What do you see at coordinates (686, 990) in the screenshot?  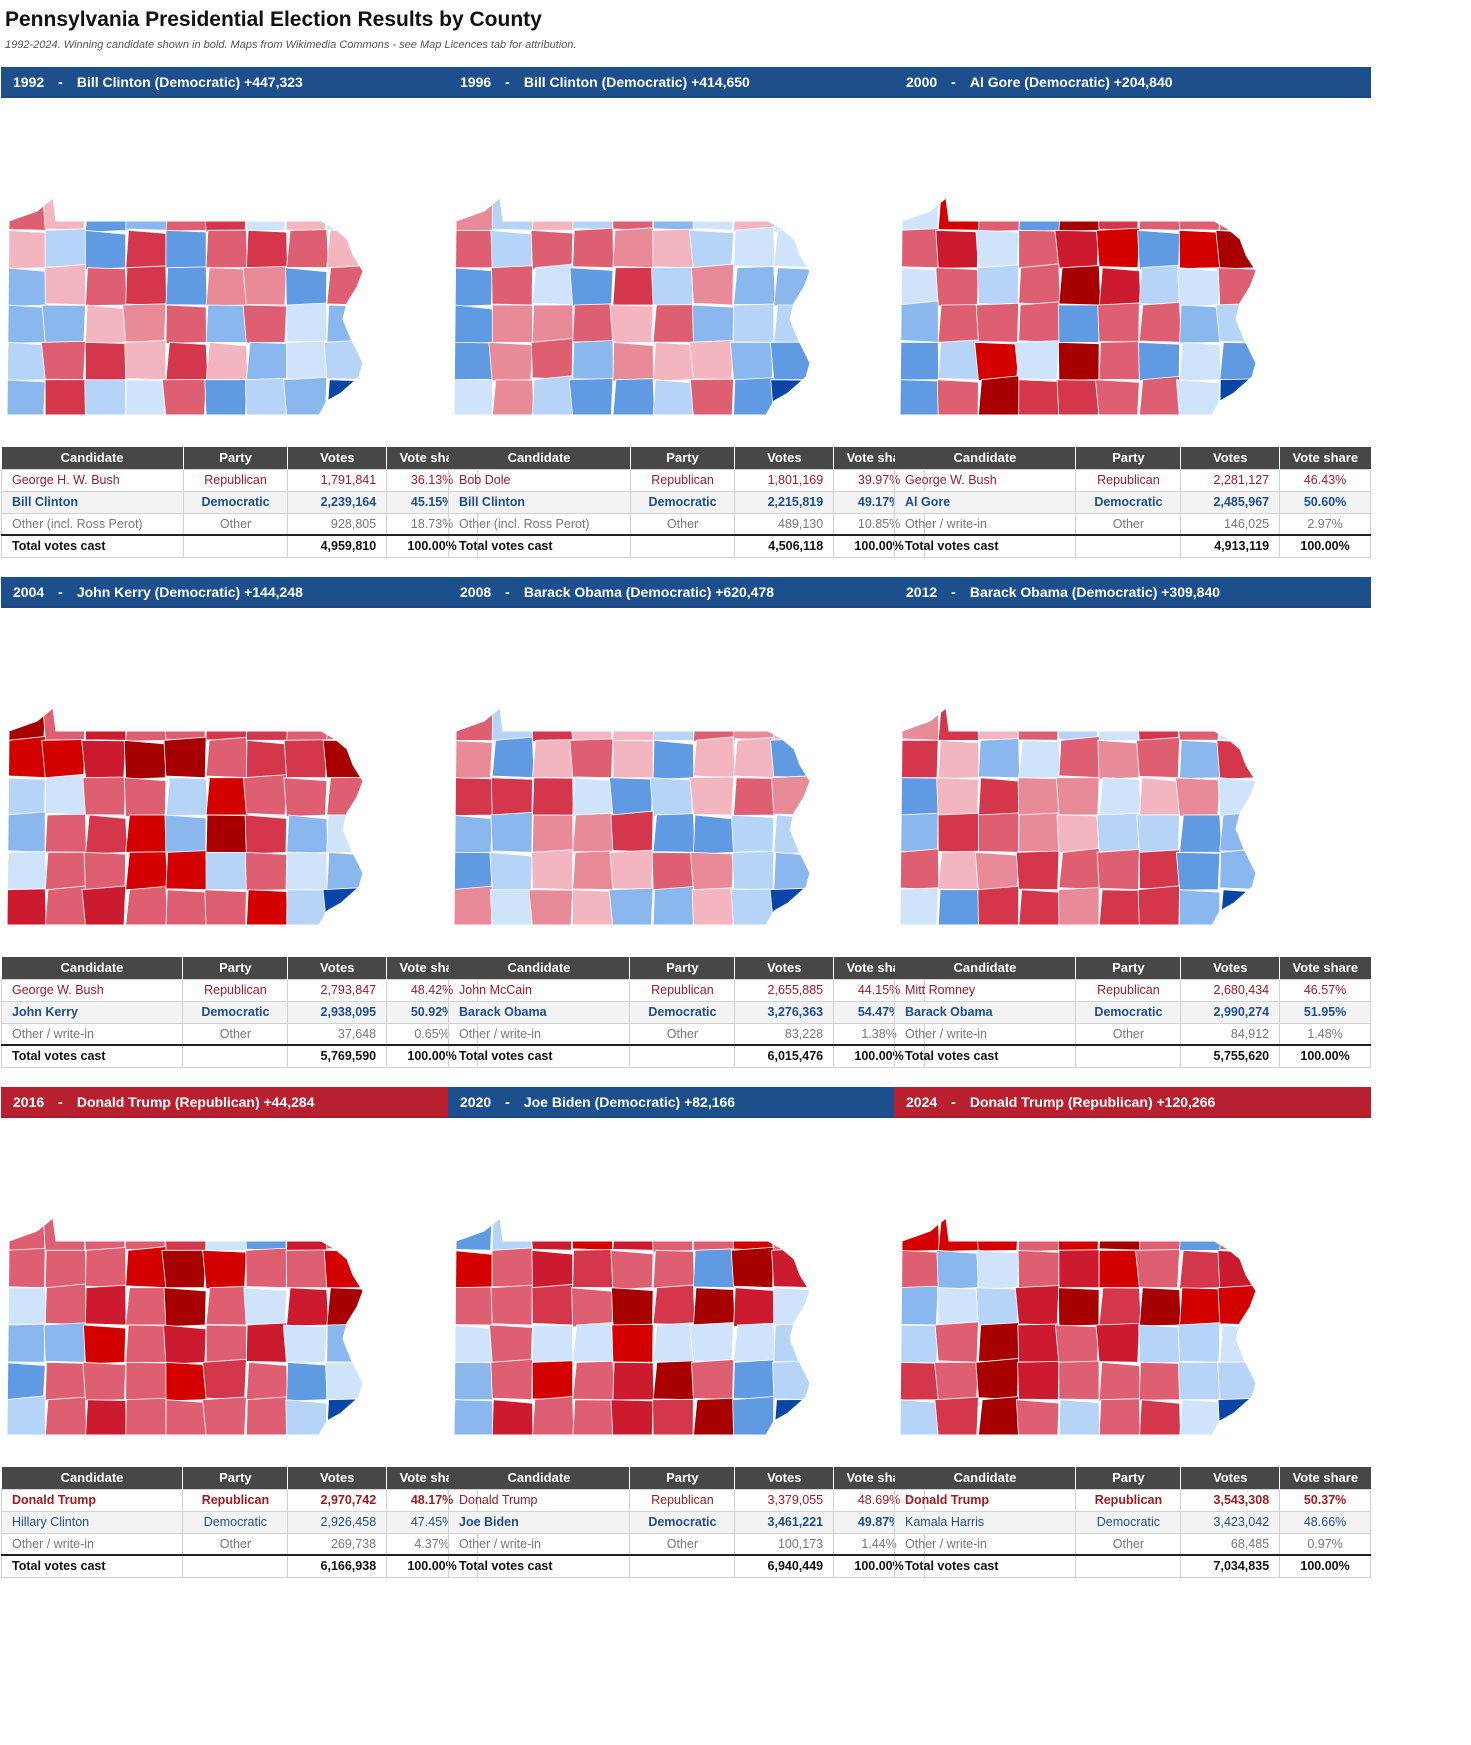 I see `candidate-row: John McCain Republican 2,655,885 44.15%` at bounding box center [686, 990].